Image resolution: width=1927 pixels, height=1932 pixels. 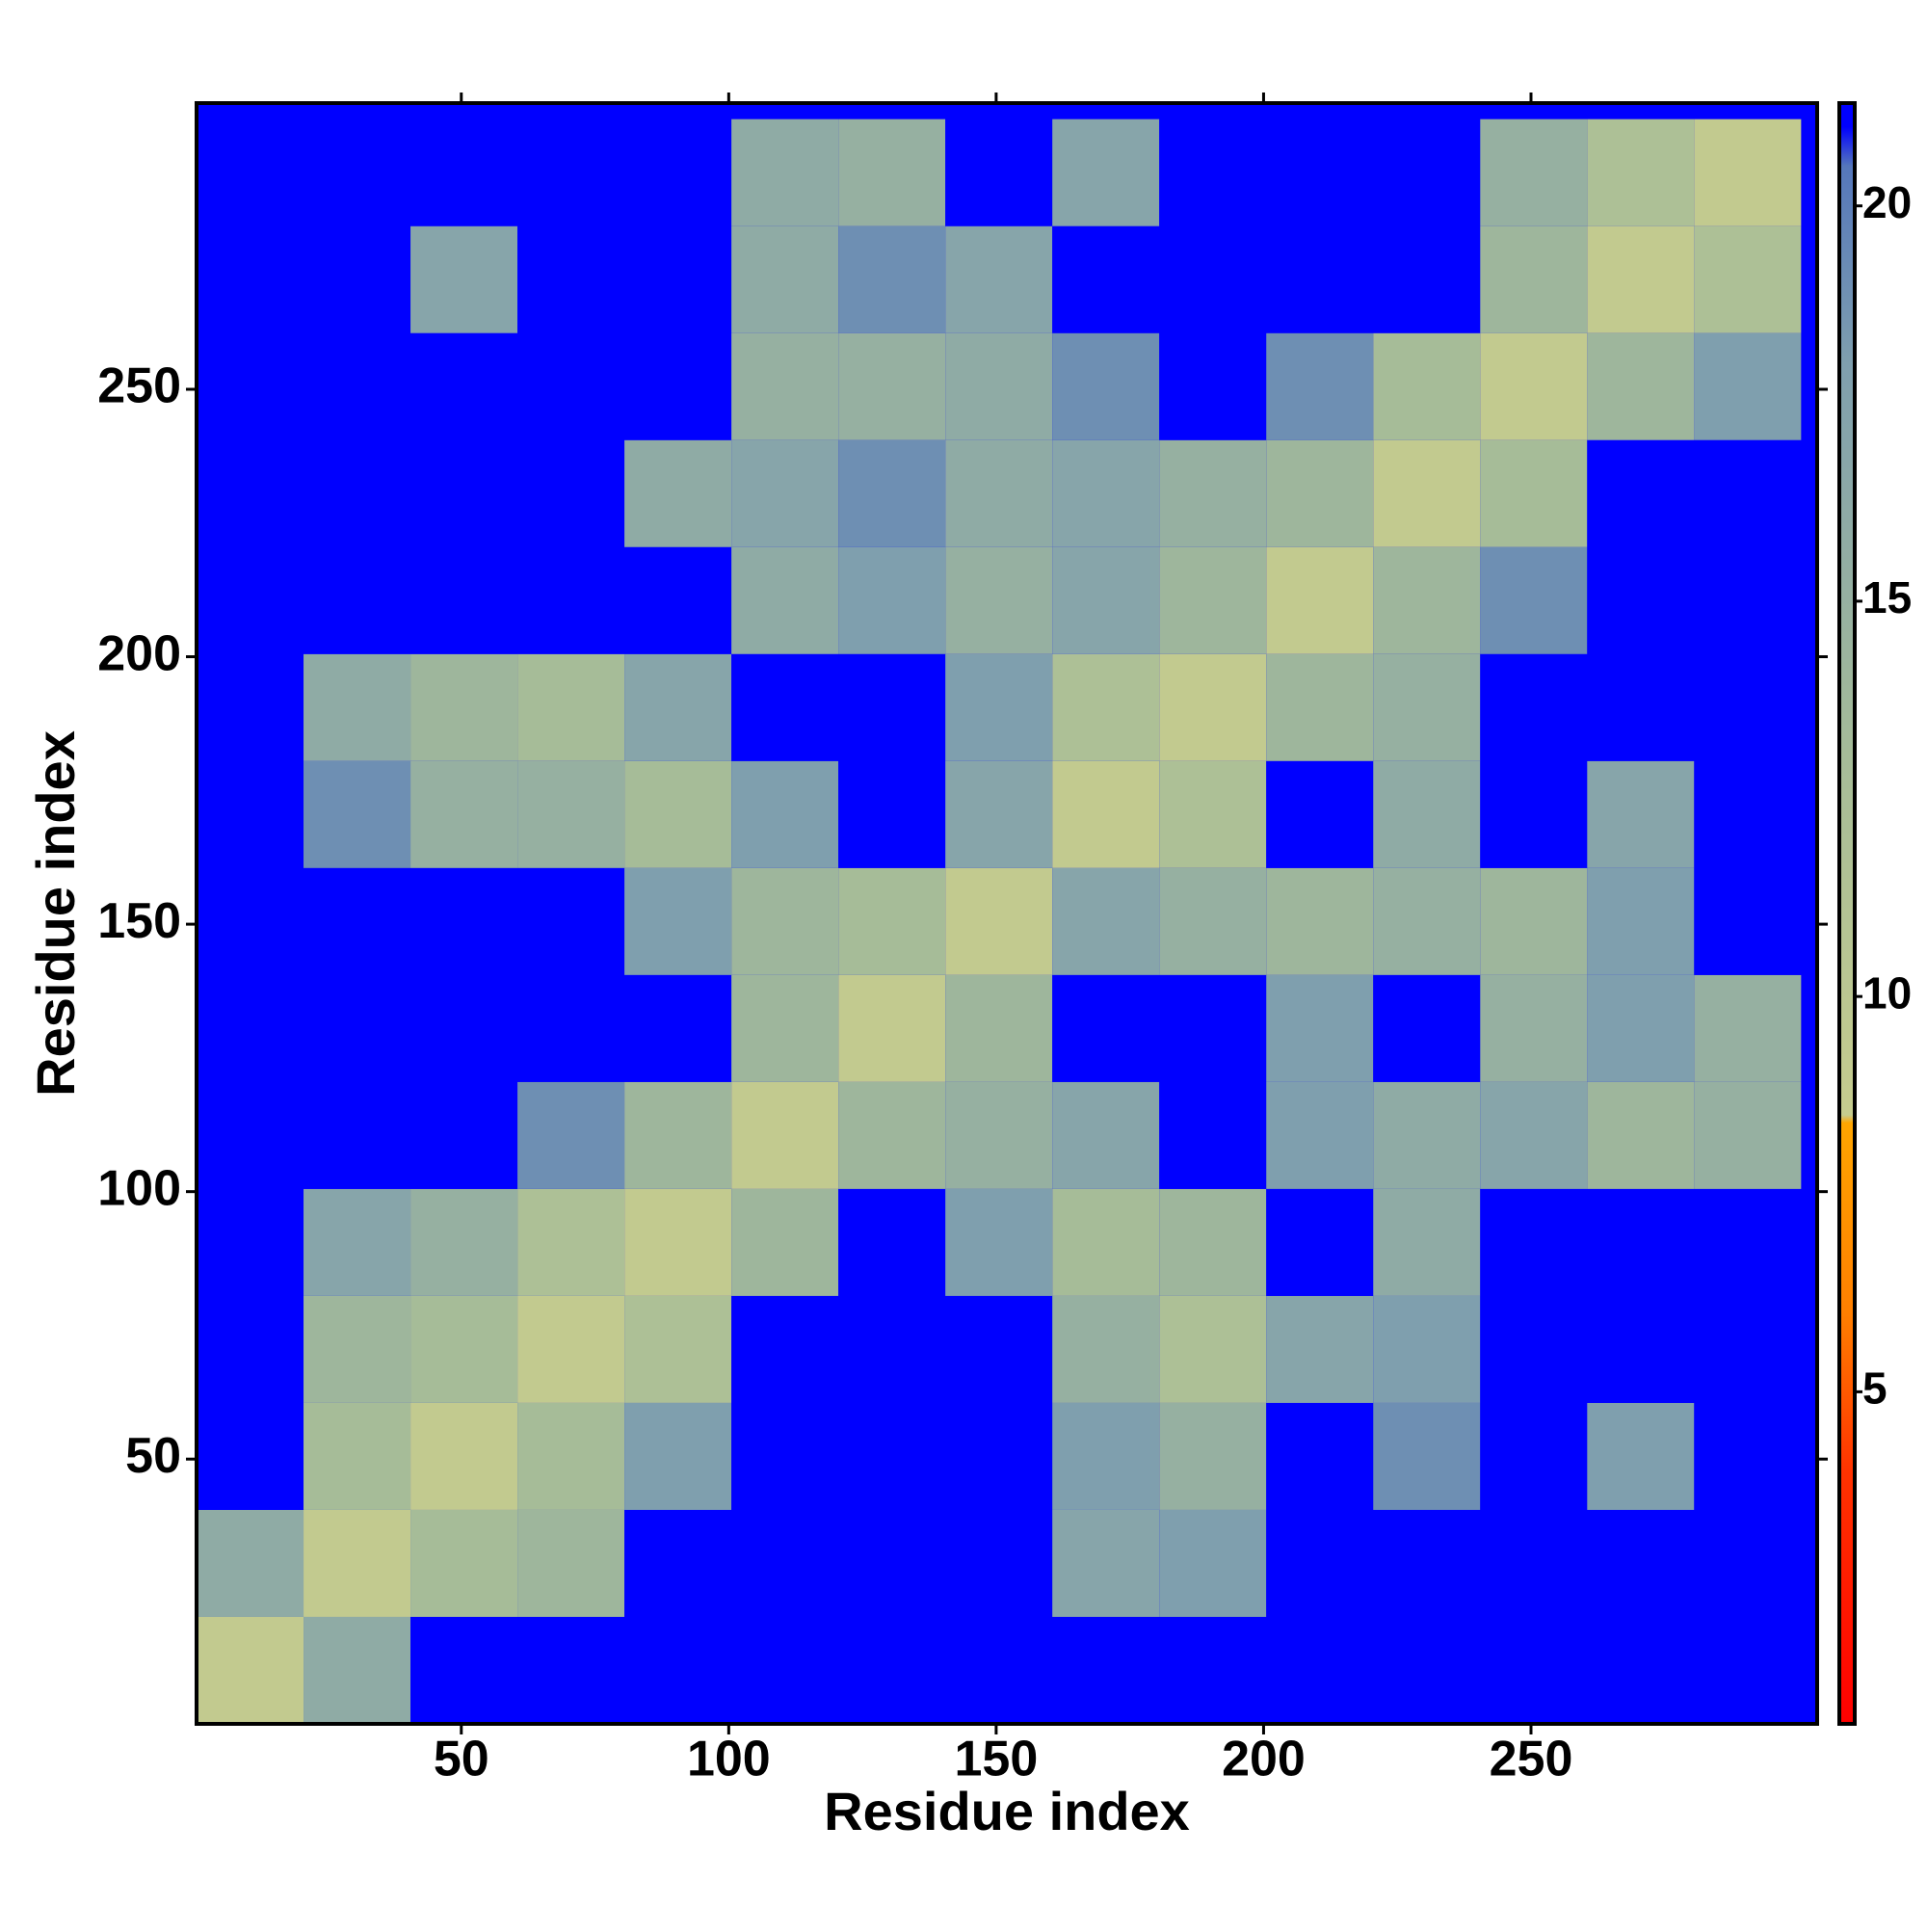 What do you see at coordinates (1531, 1759) in the screenshot?
I see `x-tick-label: 250` at bounding box center [1531, 1759].